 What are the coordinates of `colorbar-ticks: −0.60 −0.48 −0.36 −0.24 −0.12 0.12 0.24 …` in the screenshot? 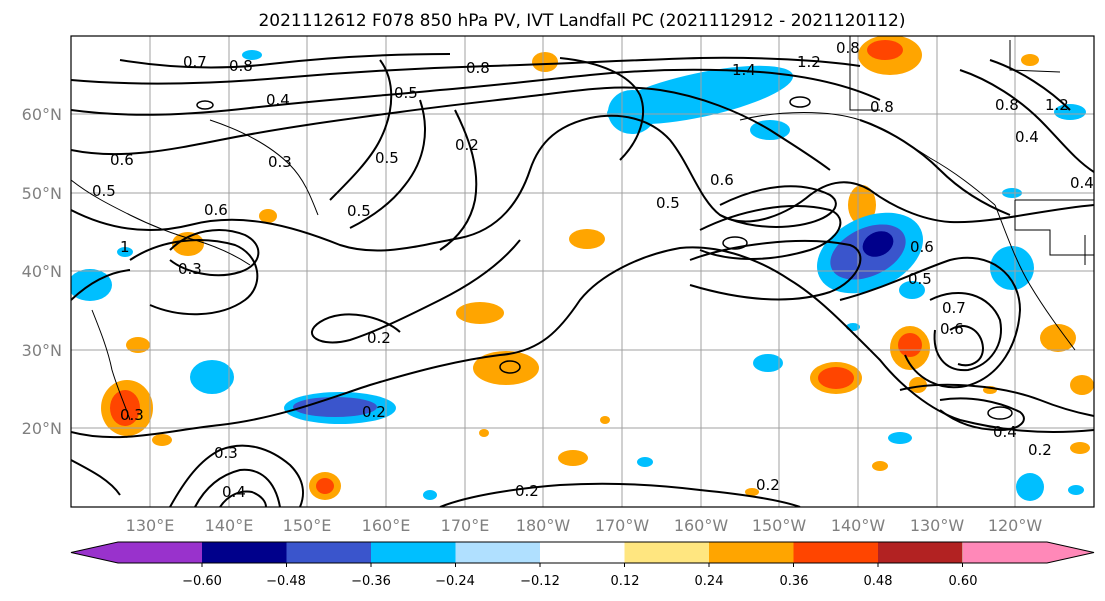 It's located at (579, 581).